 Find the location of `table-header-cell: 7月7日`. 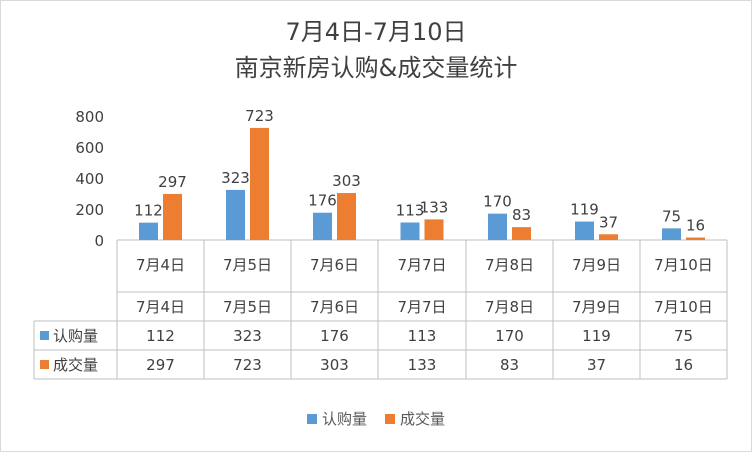

table-header-cell: 7月7日 is located at coordinates (421, 307).